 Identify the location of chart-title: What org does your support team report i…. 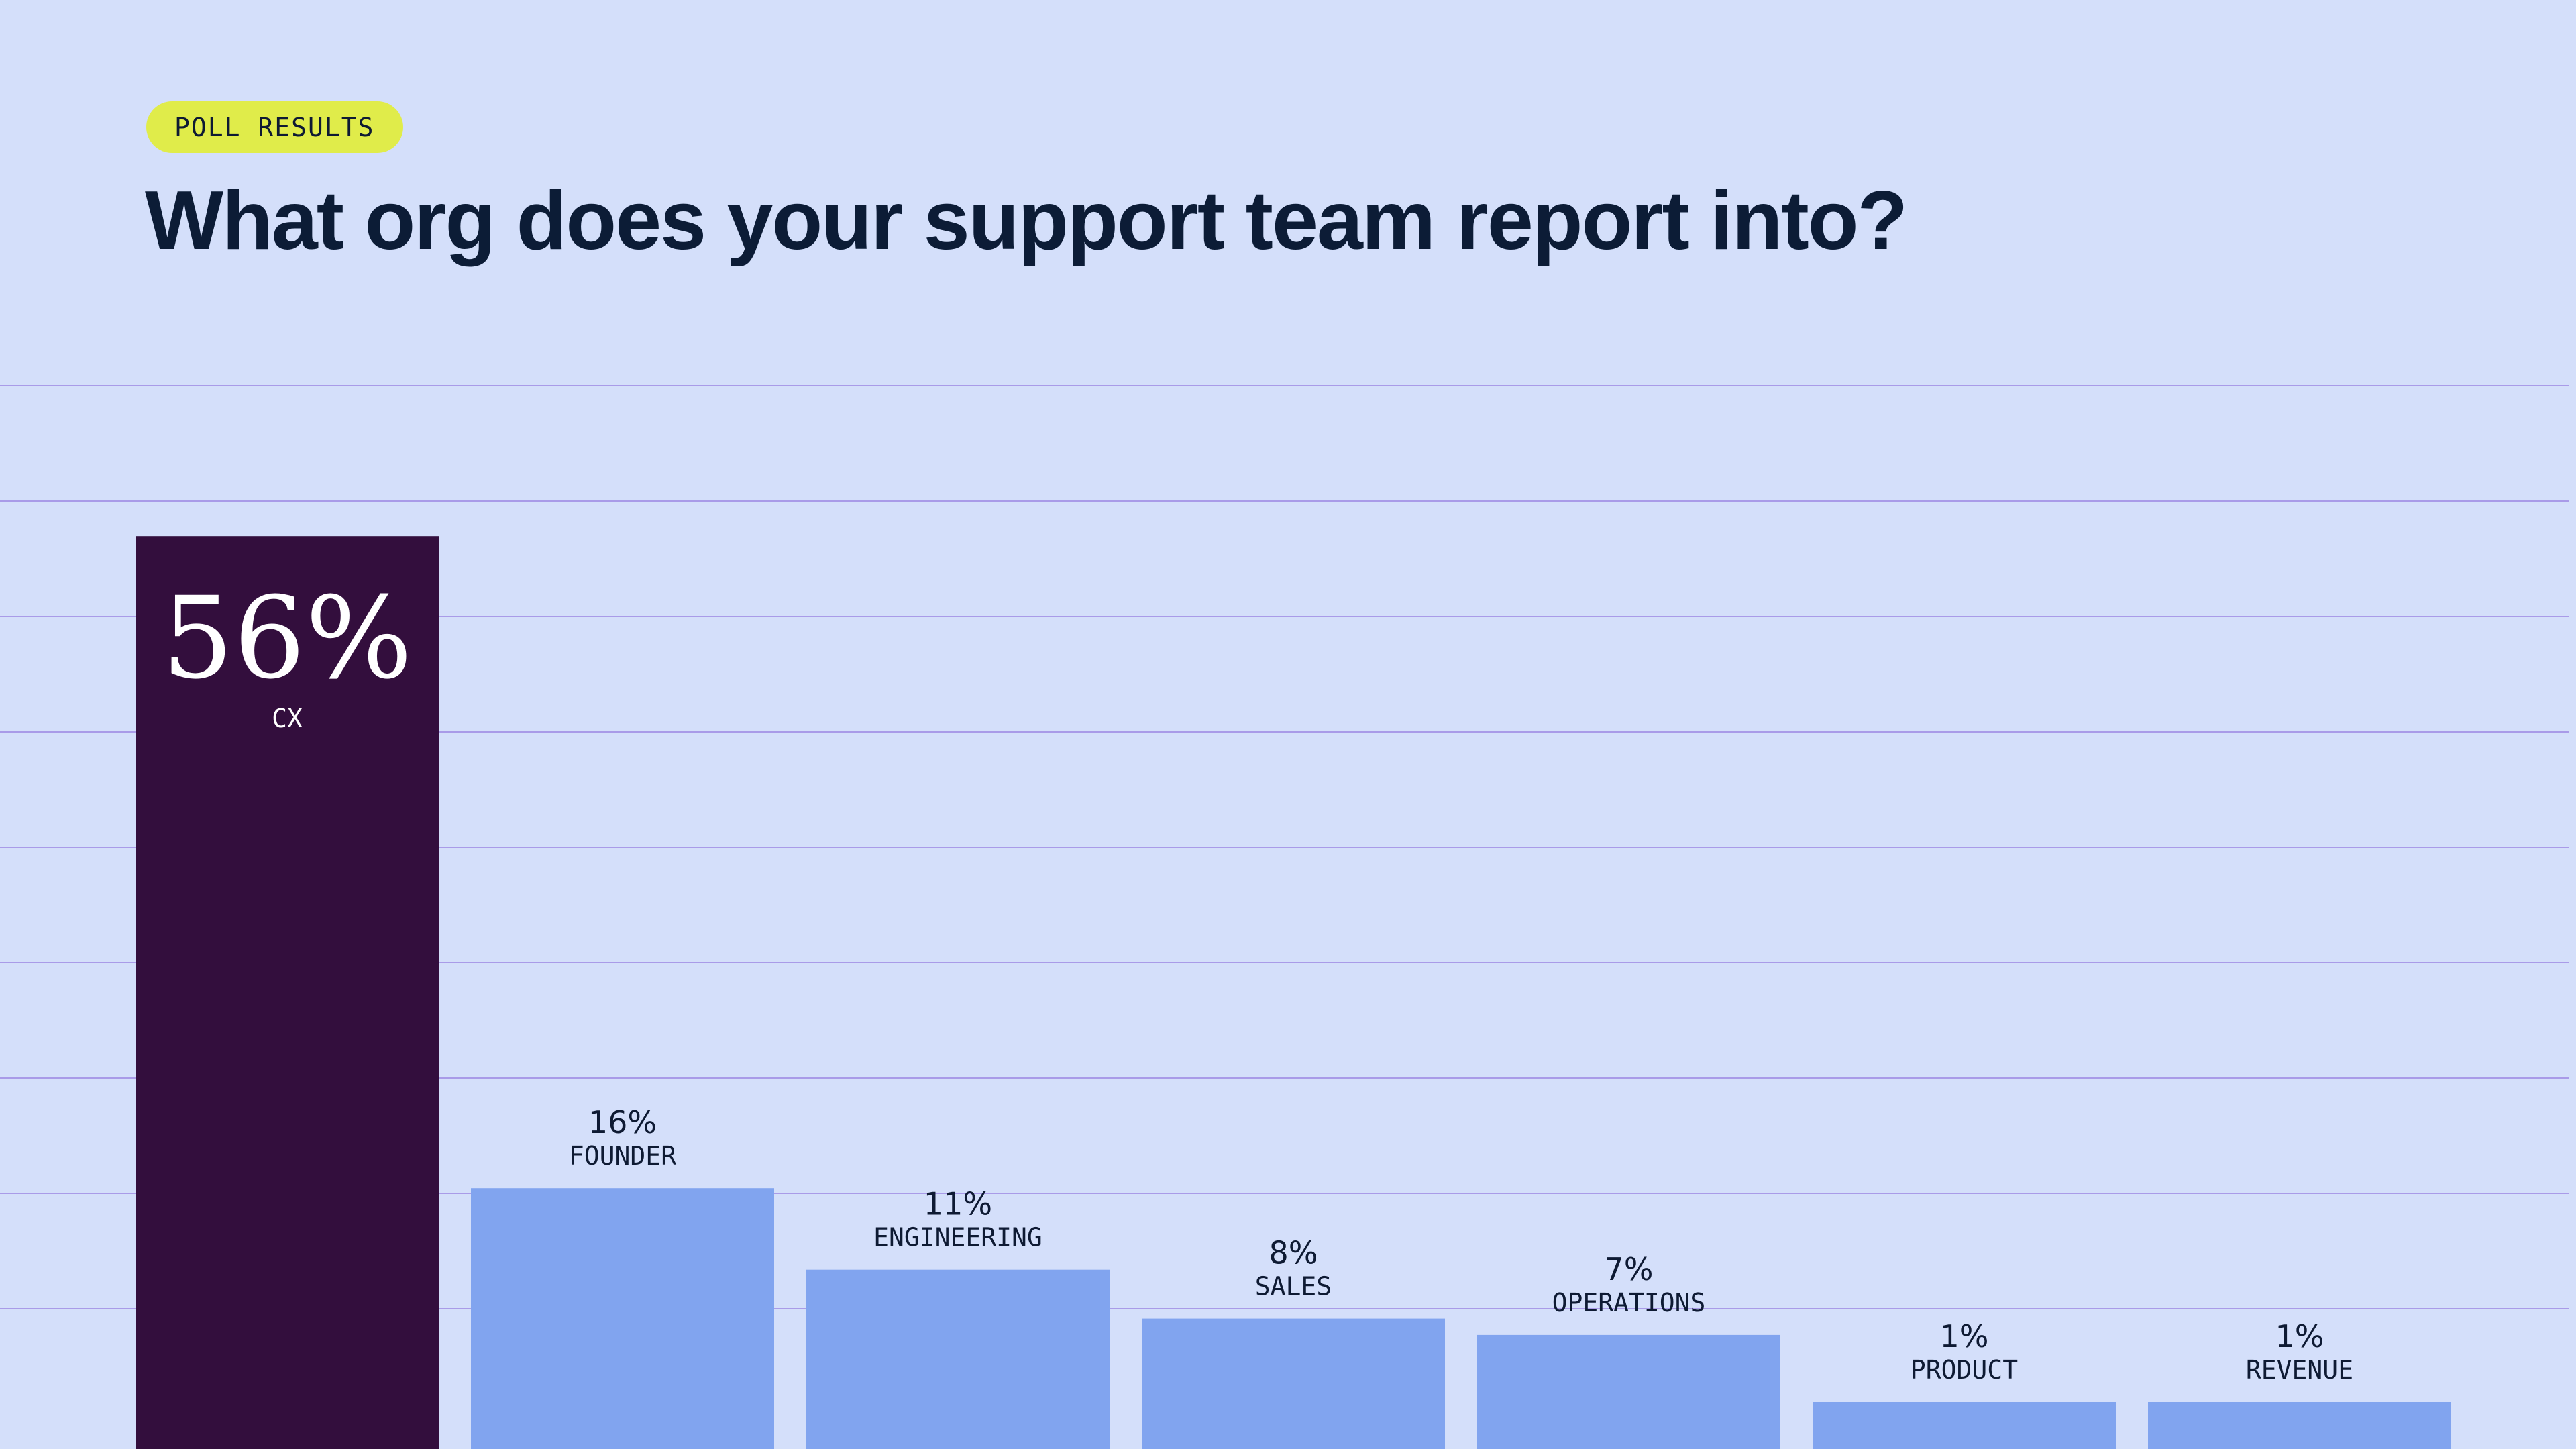
(1026, 220).